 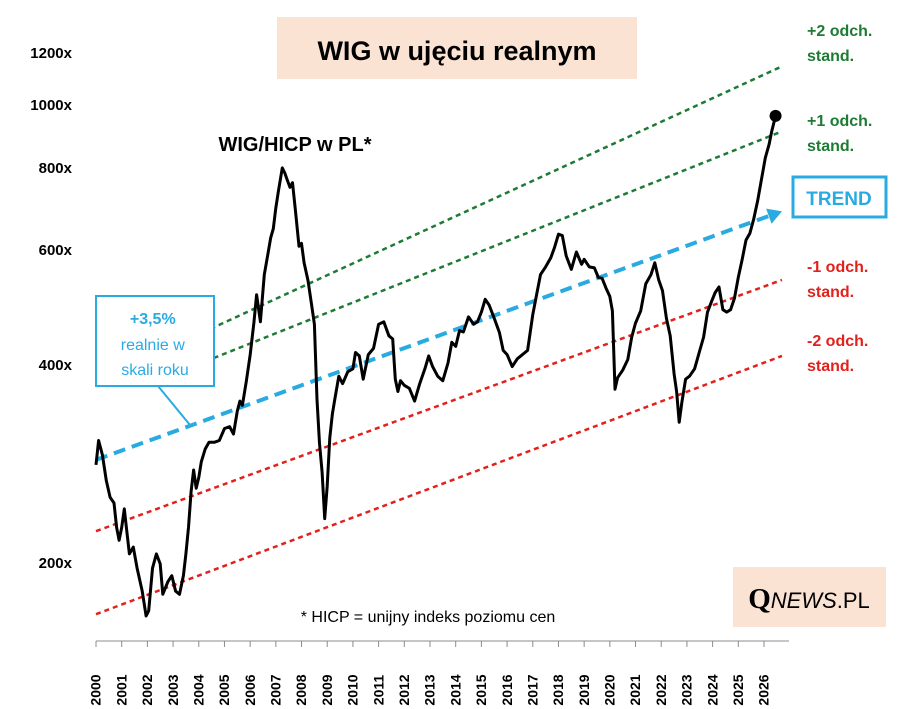 What do you see at coordinates (51, 53) in the screenshot?
I see `y-tick-label: 1200x` at bounding box center [51, 53].